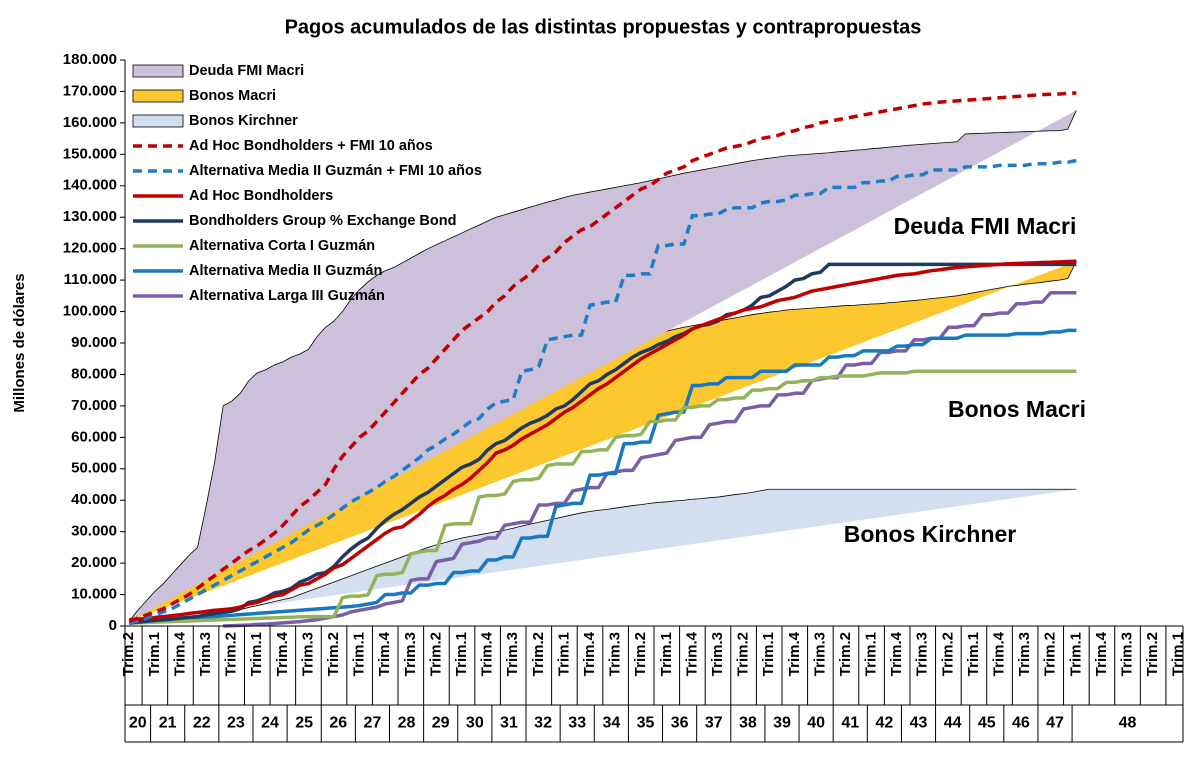  I want to click on legend-label: Bonos Macri, so click(232, 96).